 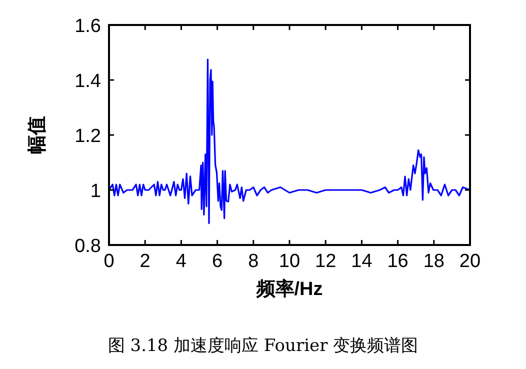 I want to click on x-tick-label: 4, so click(x=181, y=261).